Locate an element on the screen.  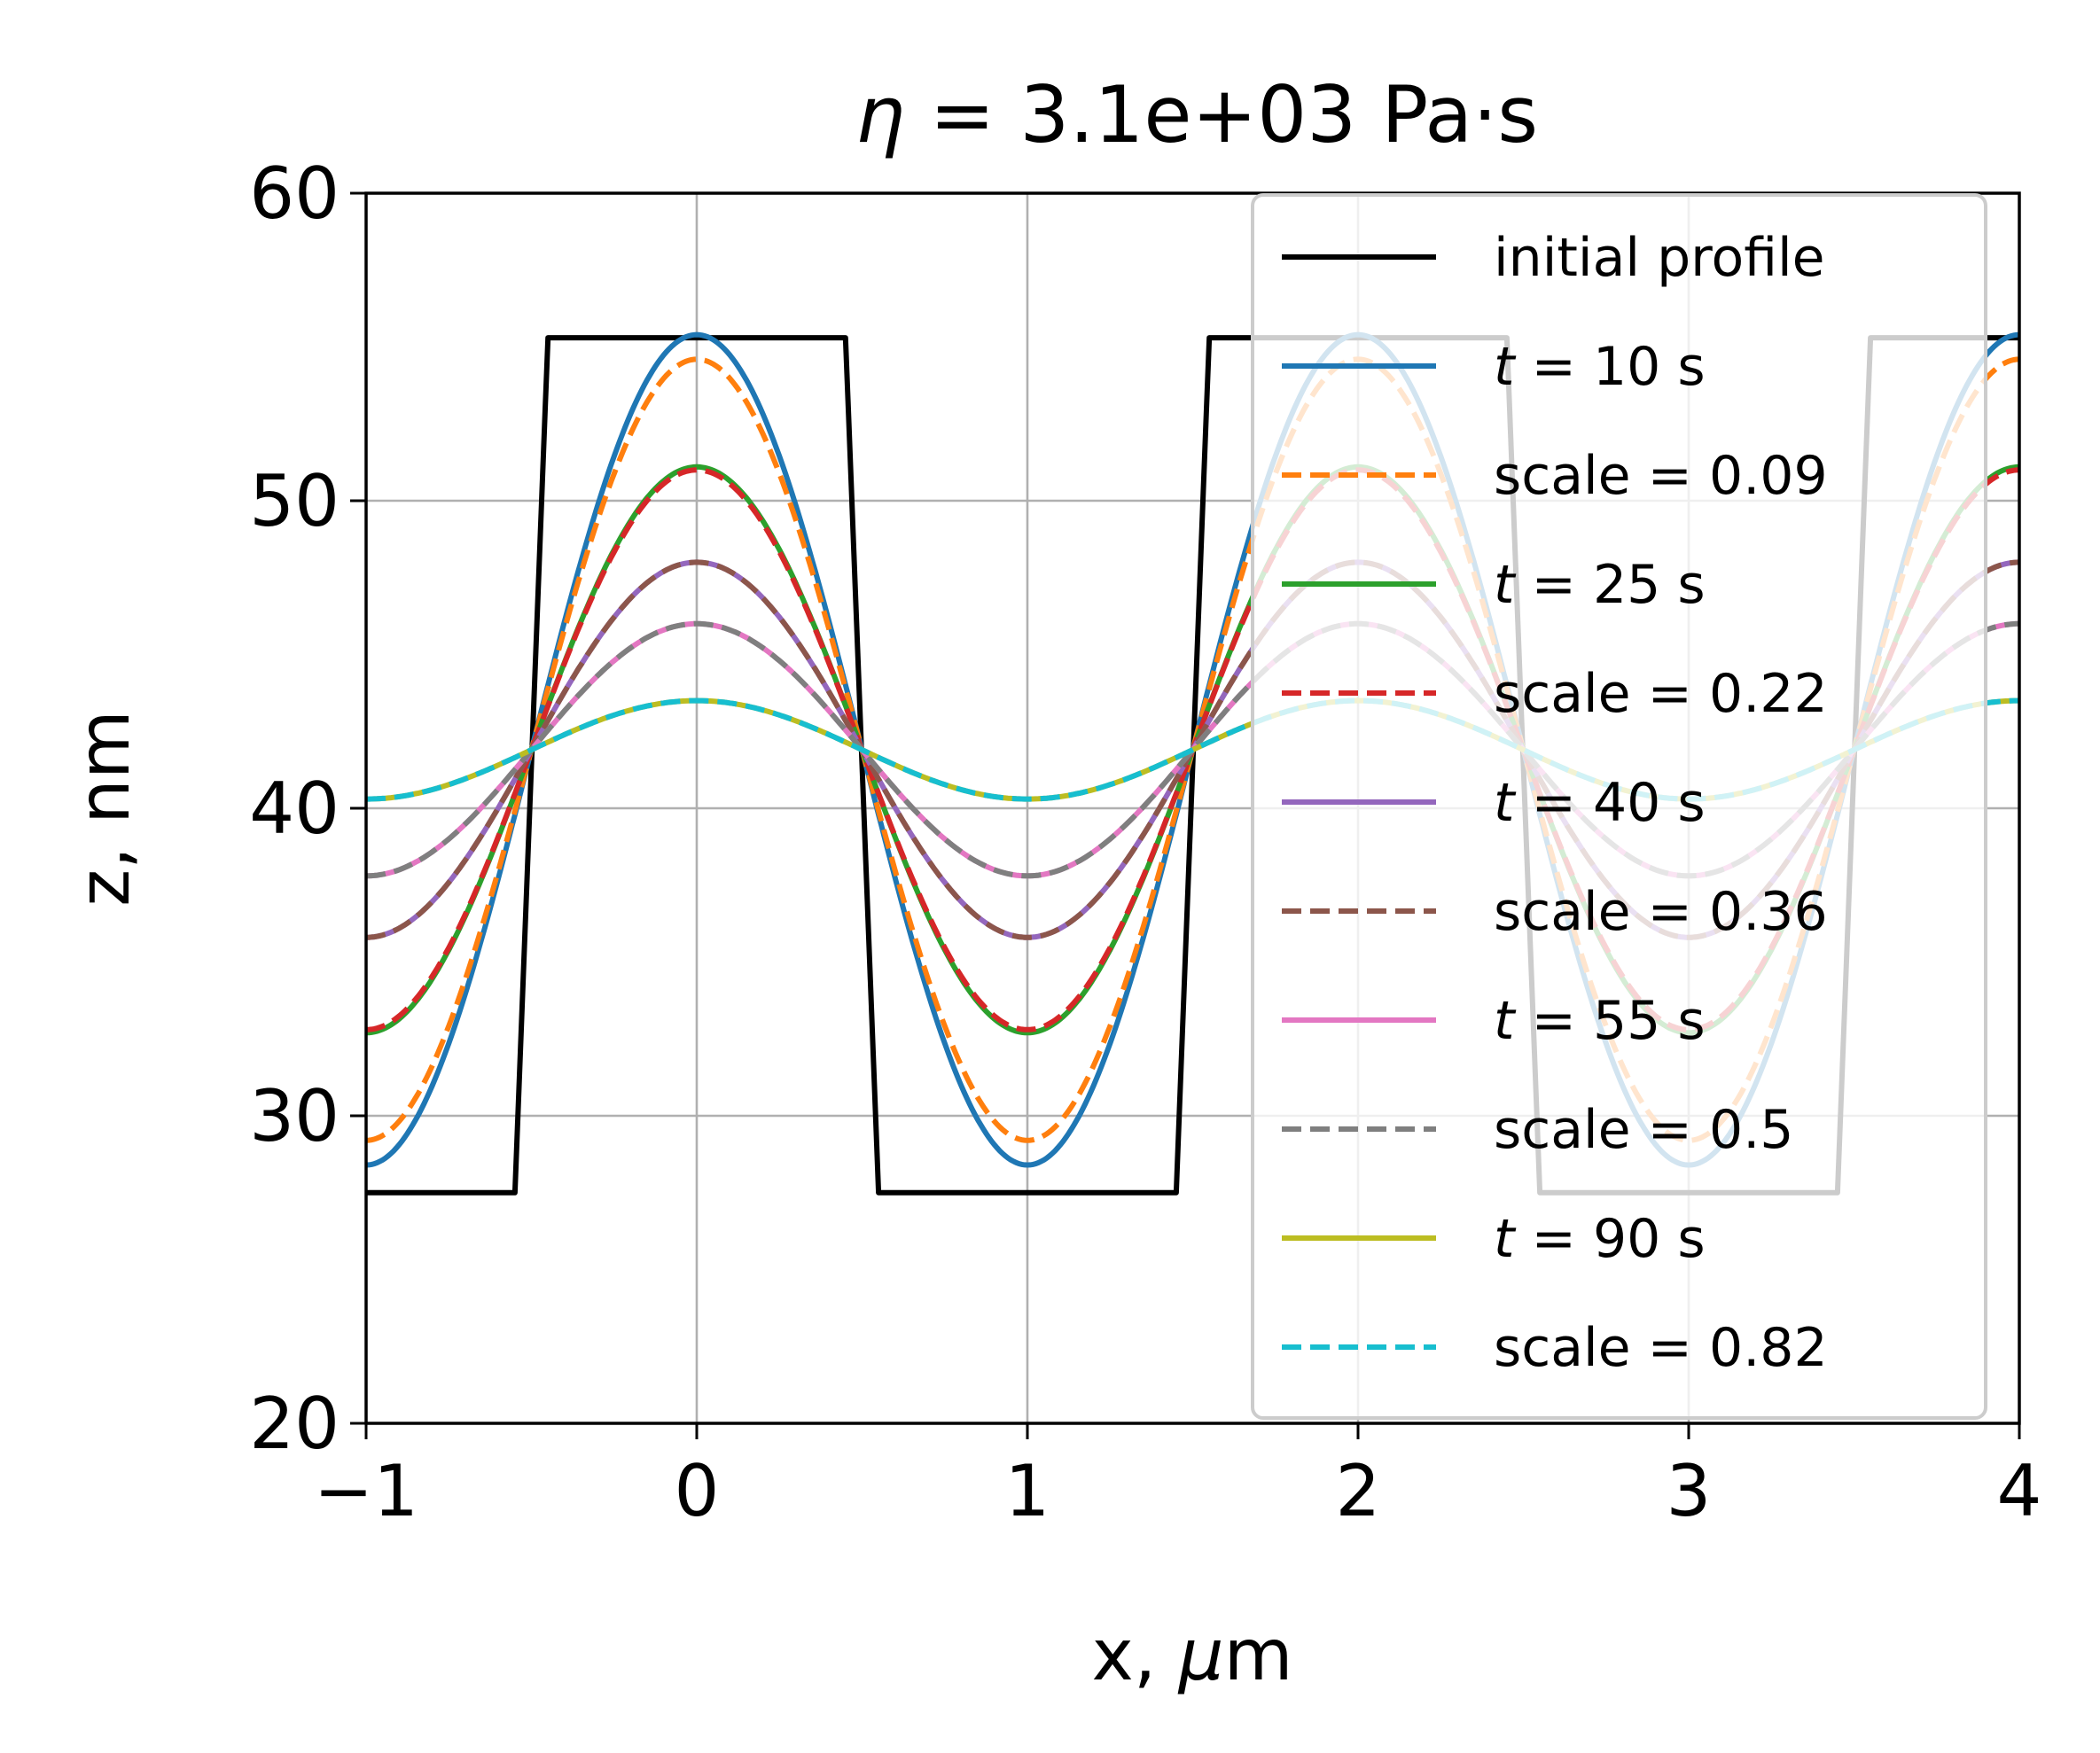
y-tick-label: 50 is located at coordinates (294, 501).